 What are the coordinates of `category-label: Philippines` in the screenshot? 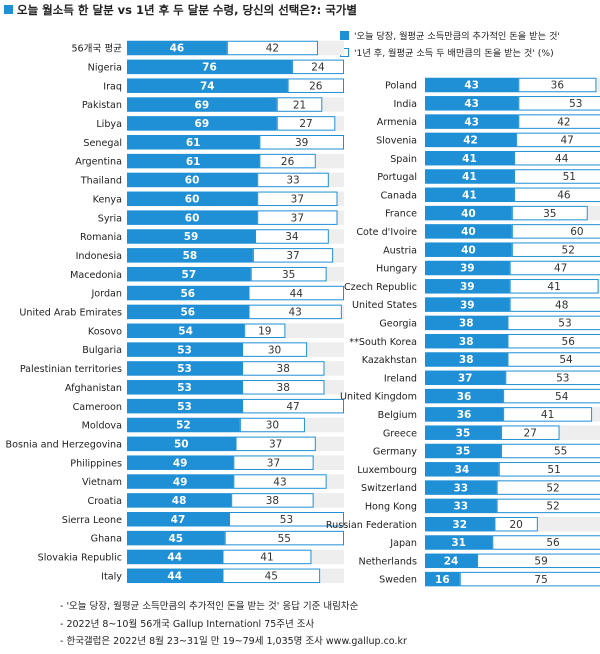 It's located at (96, 463).